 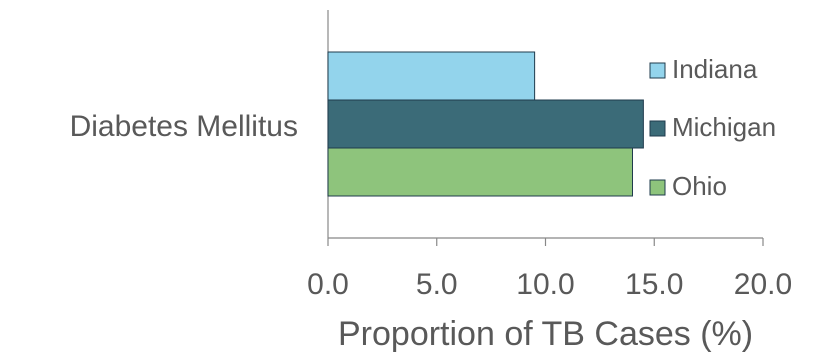 What do you see at coordinates (715, 69) in the screenshot?
I see `legend-label-indiana: Indiana` at bounding box center [715, 69].